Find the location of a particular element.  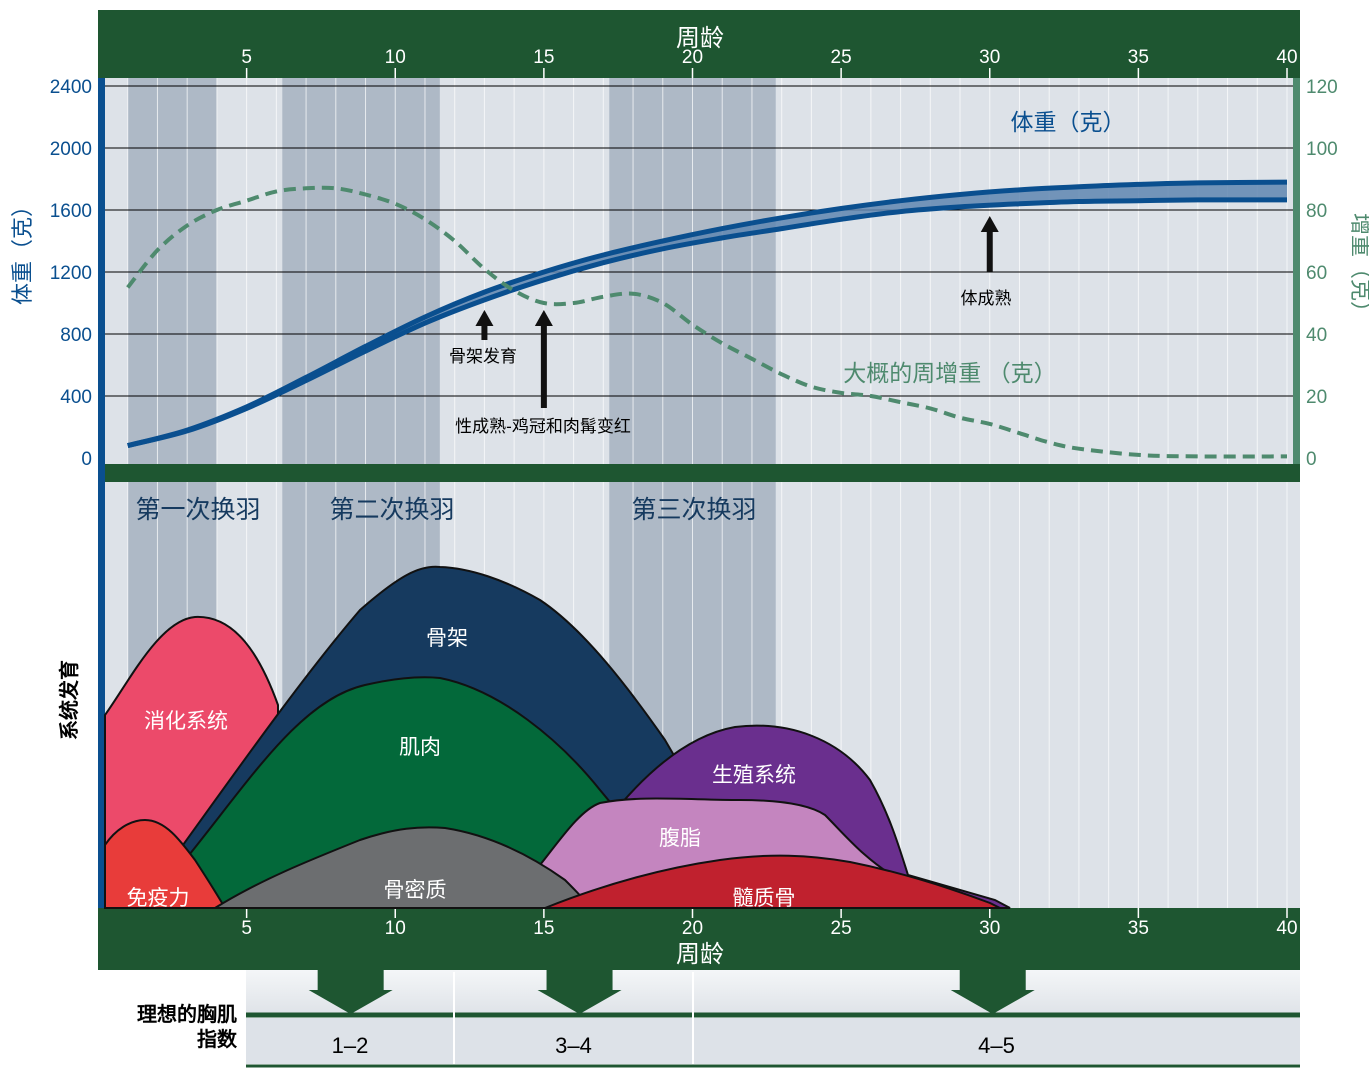

top-x-tick-label: 5 is located at coordinates (246, 57).